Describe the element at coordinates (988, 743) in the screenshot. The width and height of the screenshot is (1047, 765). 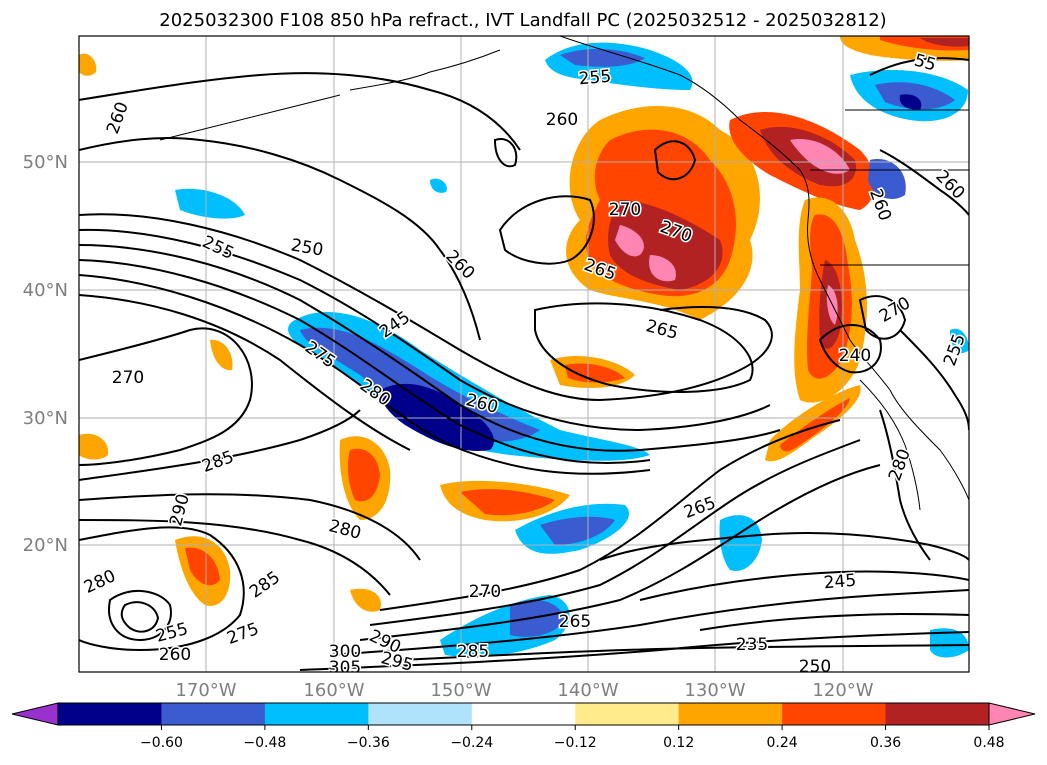
I see `colorbar-tick-label: 0.48` at that location.